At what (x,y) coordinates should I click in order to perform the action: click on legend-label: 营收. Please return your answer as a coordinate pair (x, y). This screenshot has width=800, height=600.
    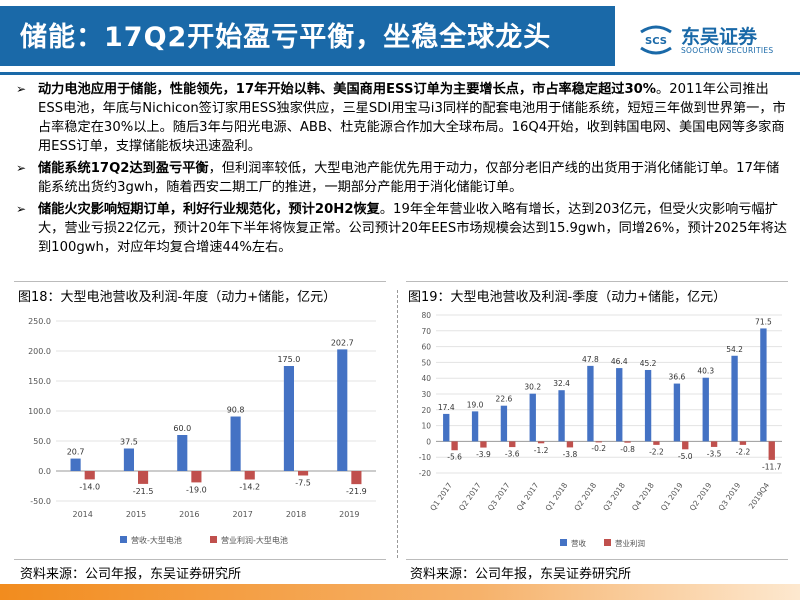
    Looking at the image, I should click on (578, 543).